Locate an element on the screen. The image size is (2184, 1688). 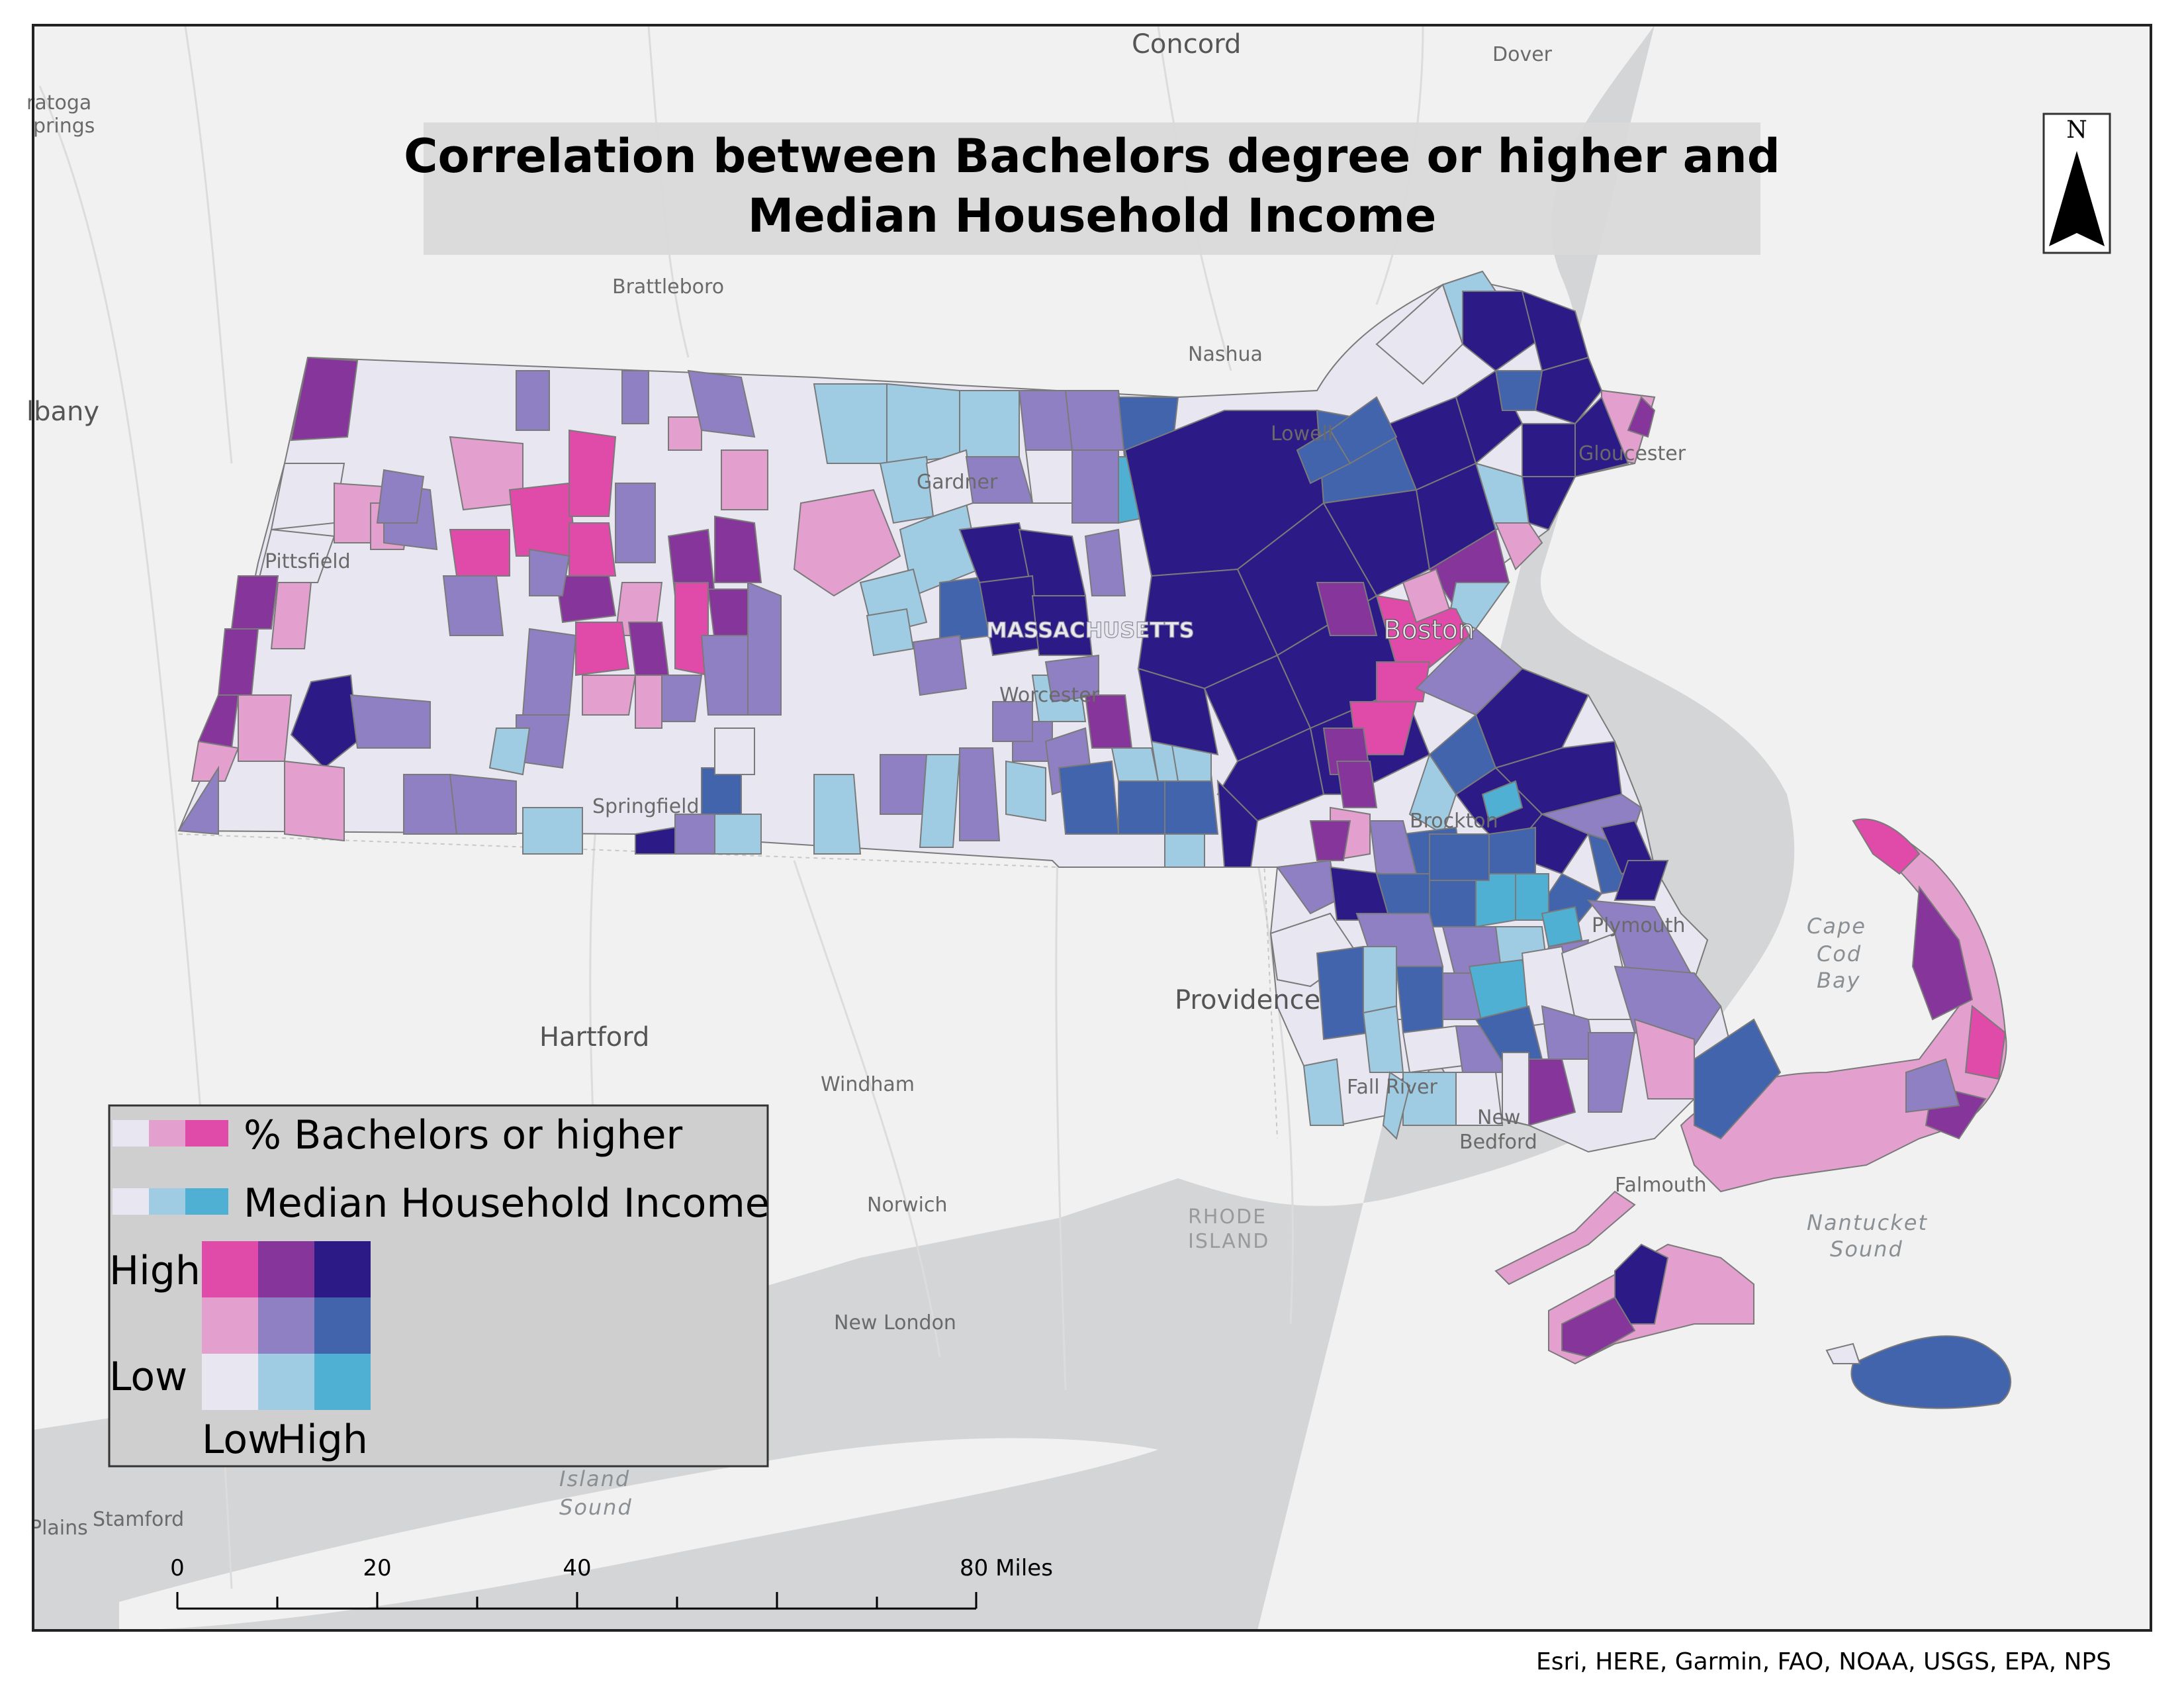
label-new-london: New London is located at coordinates (895, 1323).